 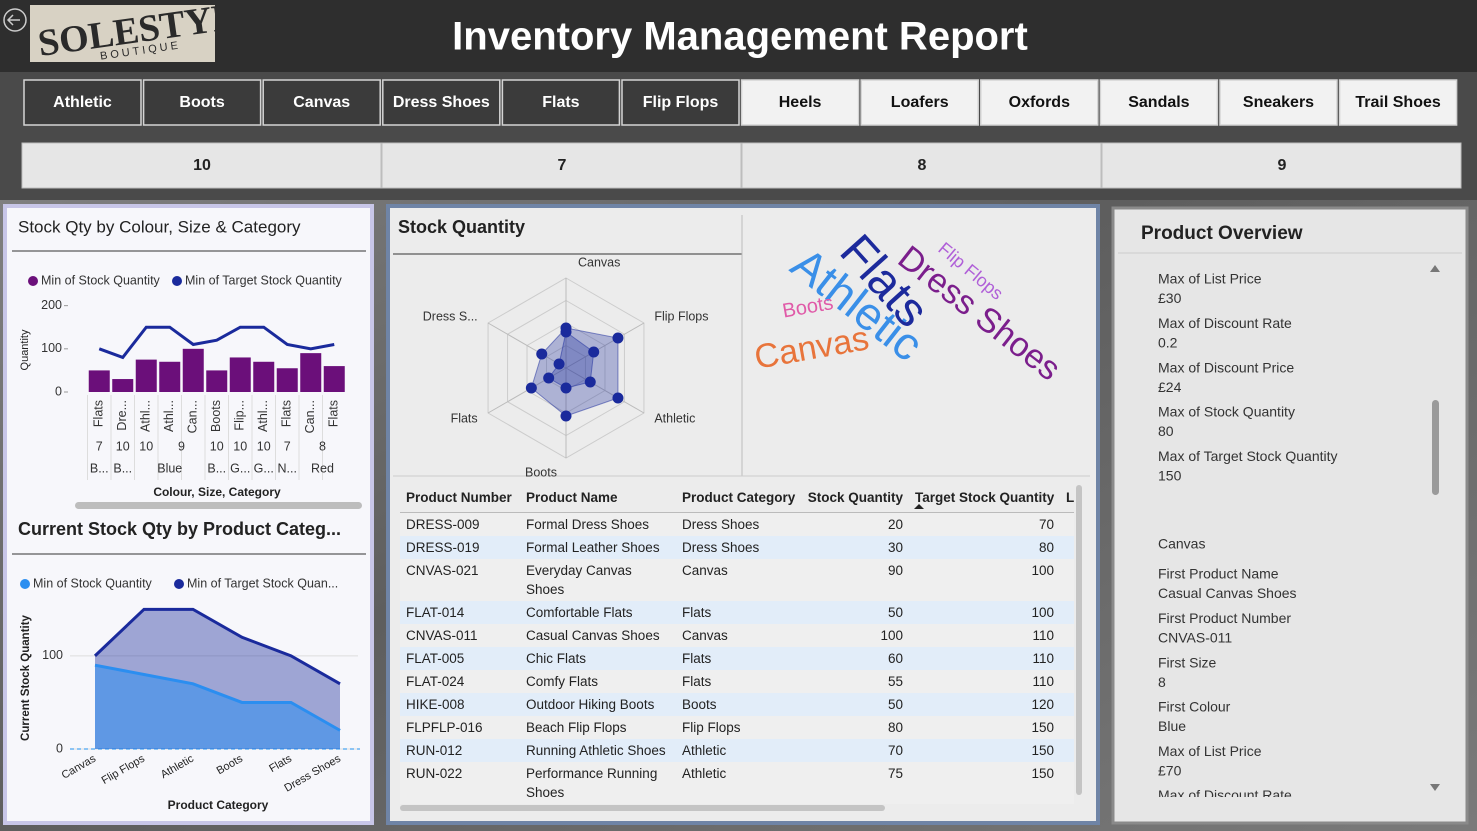 I want to click on filter-label: Flip Flops, so click(x=681, y=102).